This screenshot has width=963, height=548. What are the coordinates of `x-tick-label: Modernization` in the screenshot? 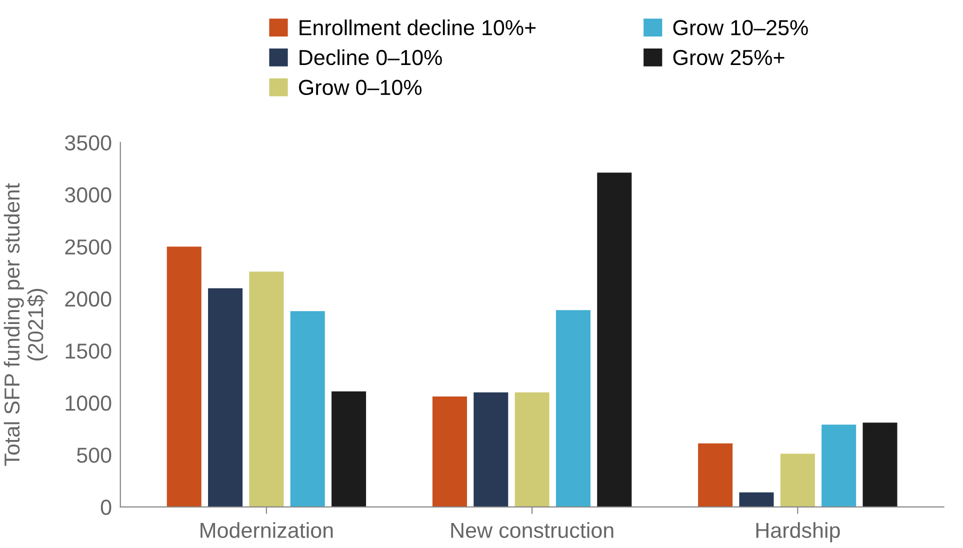 It's located at (266, 530).